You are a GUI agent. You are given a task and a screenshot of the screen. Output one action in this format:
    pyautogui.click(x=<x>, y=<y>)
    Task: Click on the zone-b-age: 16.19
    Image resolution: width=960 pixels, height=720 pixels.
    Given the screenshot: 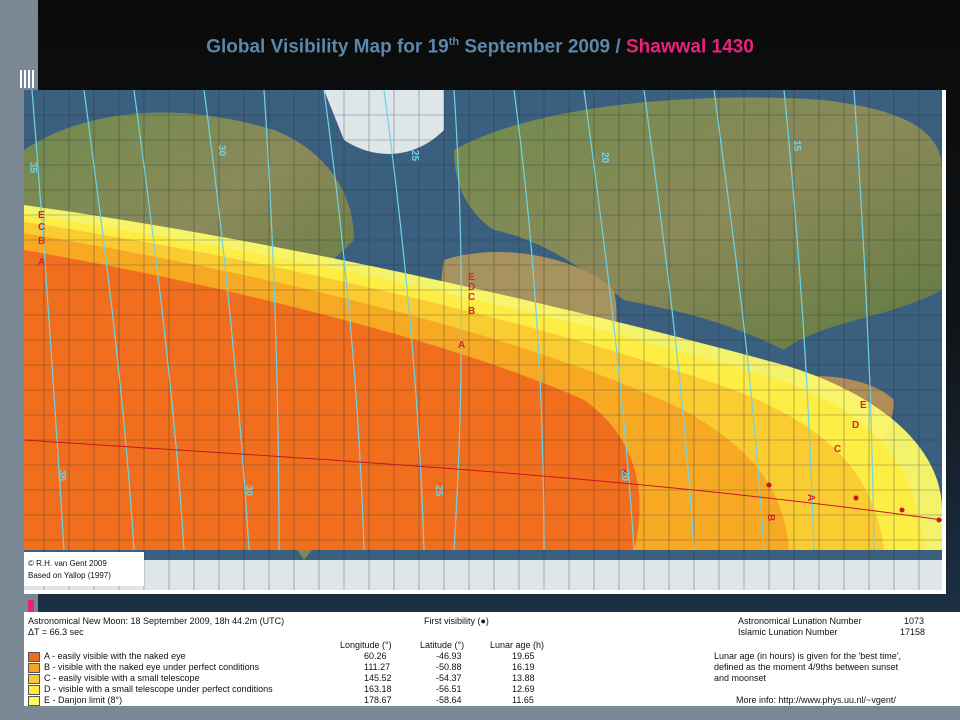 What is the action you would take?
    pyautogui.click(x=523, y=667)
    